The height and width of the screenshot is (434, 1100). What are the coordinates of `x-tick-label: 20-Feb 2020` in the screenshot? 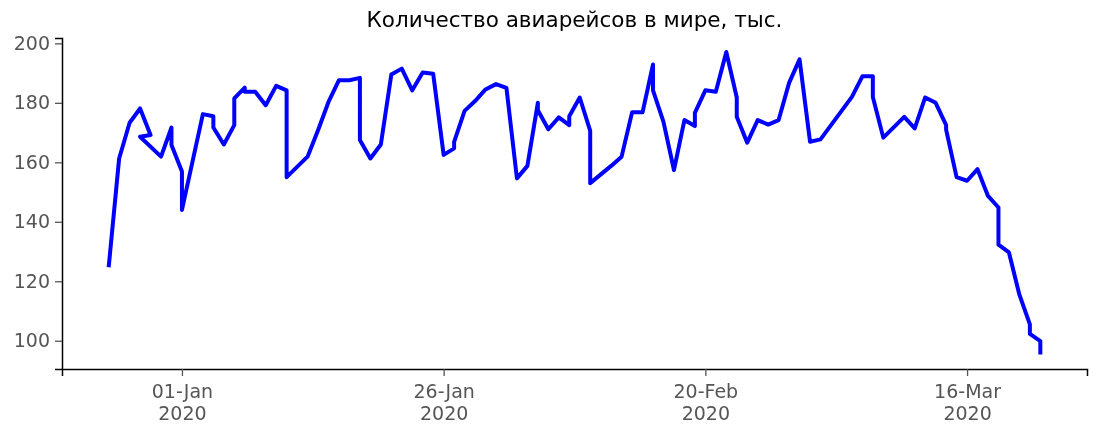 It's located at (706, 402).